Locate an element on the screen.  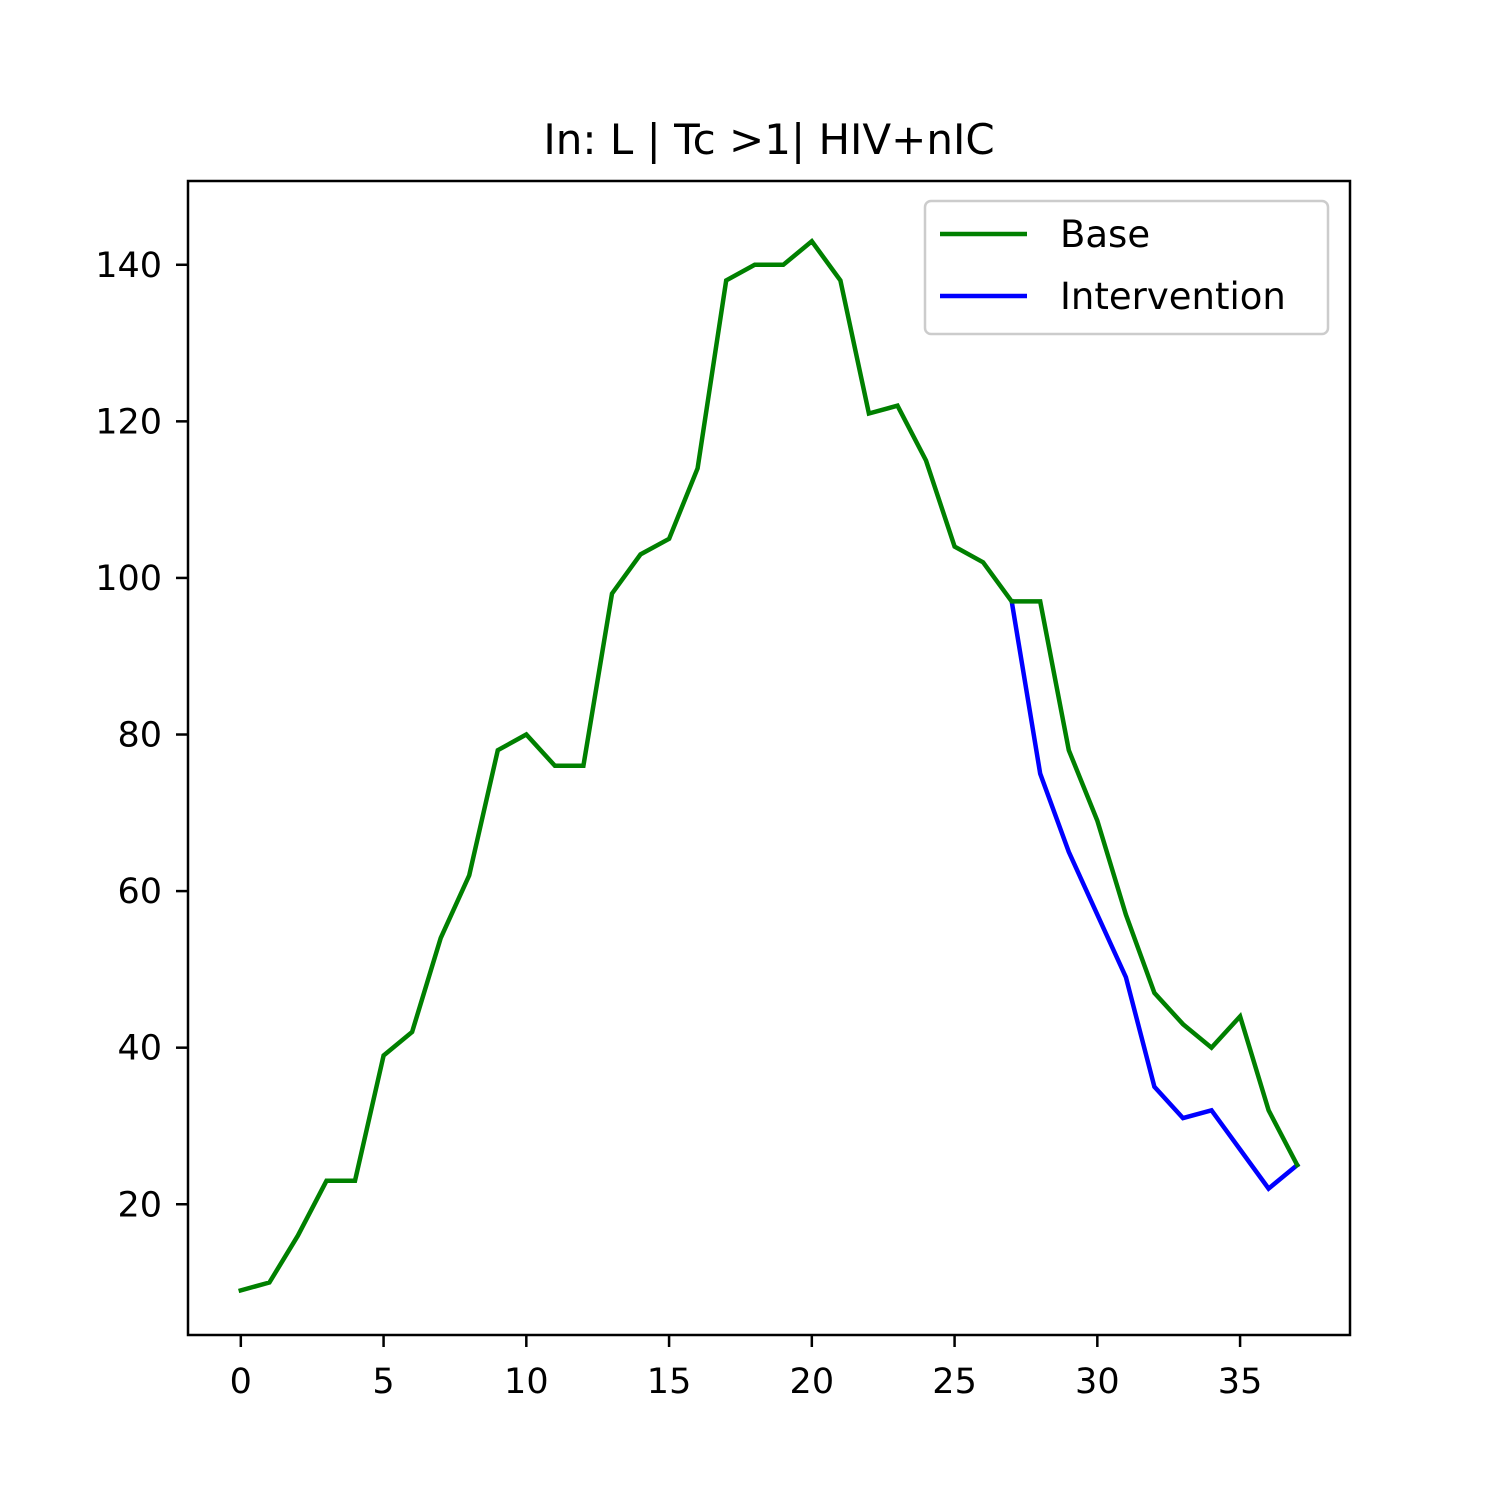
x-tick-label: 35 is located at coordinates (1240, 1382).